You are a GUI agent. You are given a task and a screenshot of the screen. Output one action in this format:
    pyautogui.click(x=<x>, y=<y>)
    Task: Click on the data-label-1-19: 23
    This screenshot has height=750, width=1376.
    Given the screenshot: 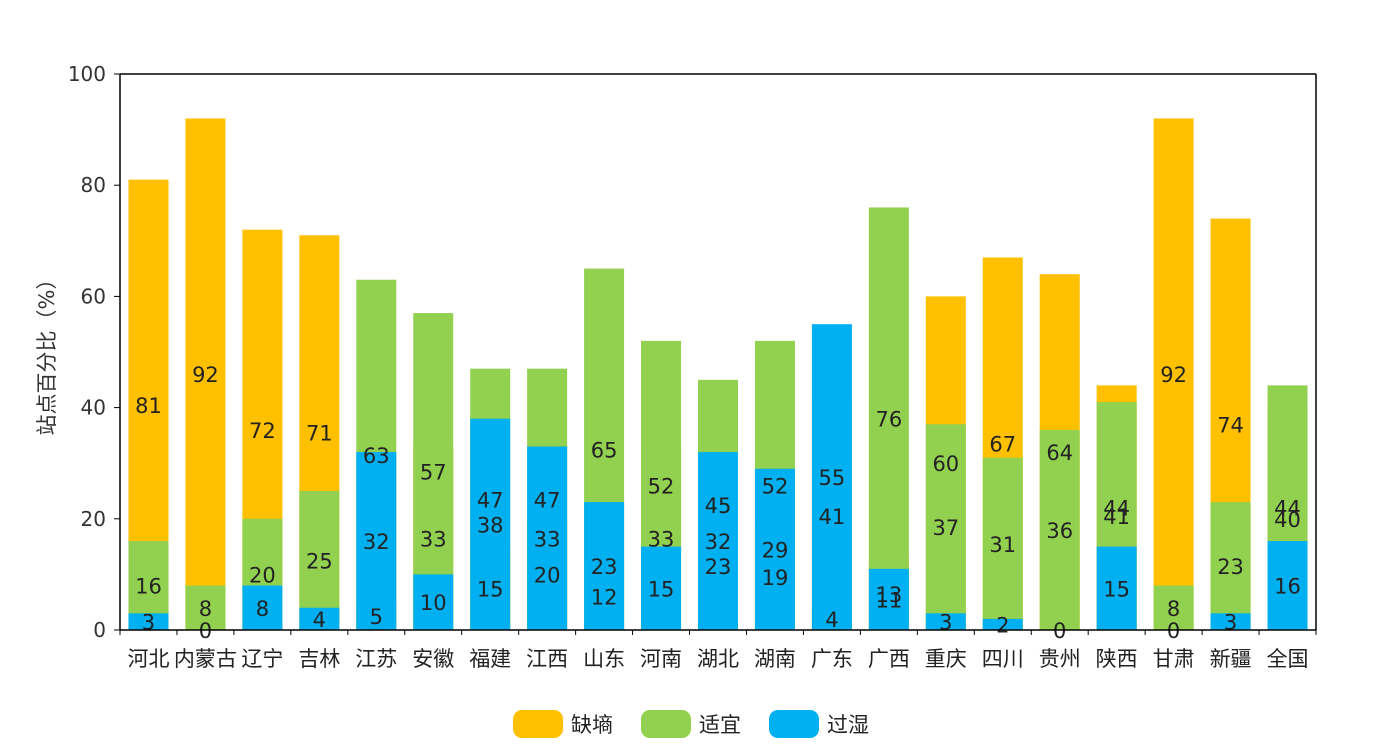 What is the action you would take?
    pyautogui.click(x=1230, y=567)
    